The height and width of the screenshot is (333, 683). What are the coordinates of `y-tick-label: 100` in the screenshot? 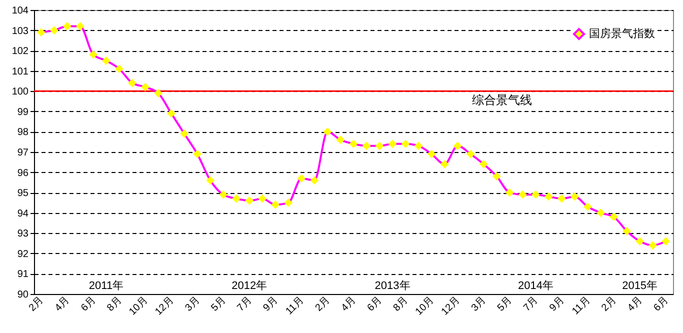 It's located at (20, 92).